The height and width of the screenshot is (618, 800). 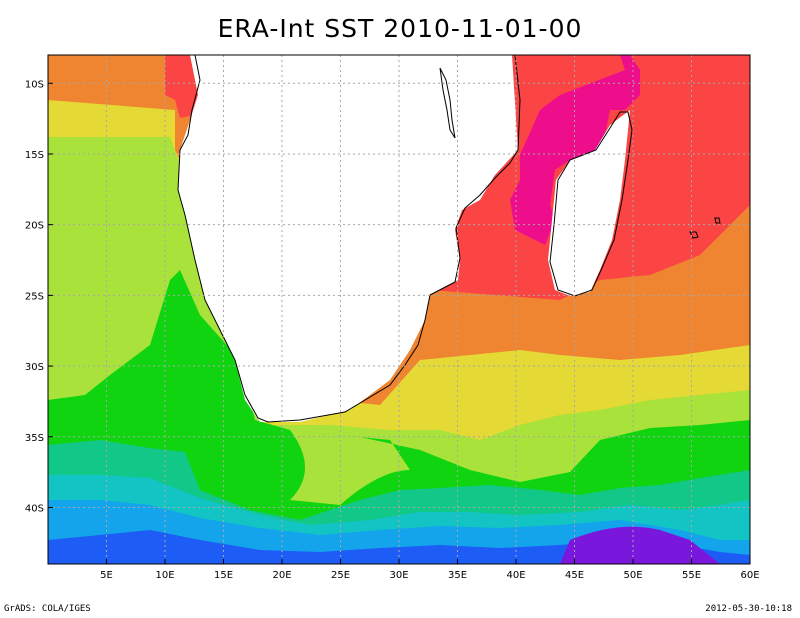 I want to click on sst-band-red-northwest, so click(x=180, y=86).